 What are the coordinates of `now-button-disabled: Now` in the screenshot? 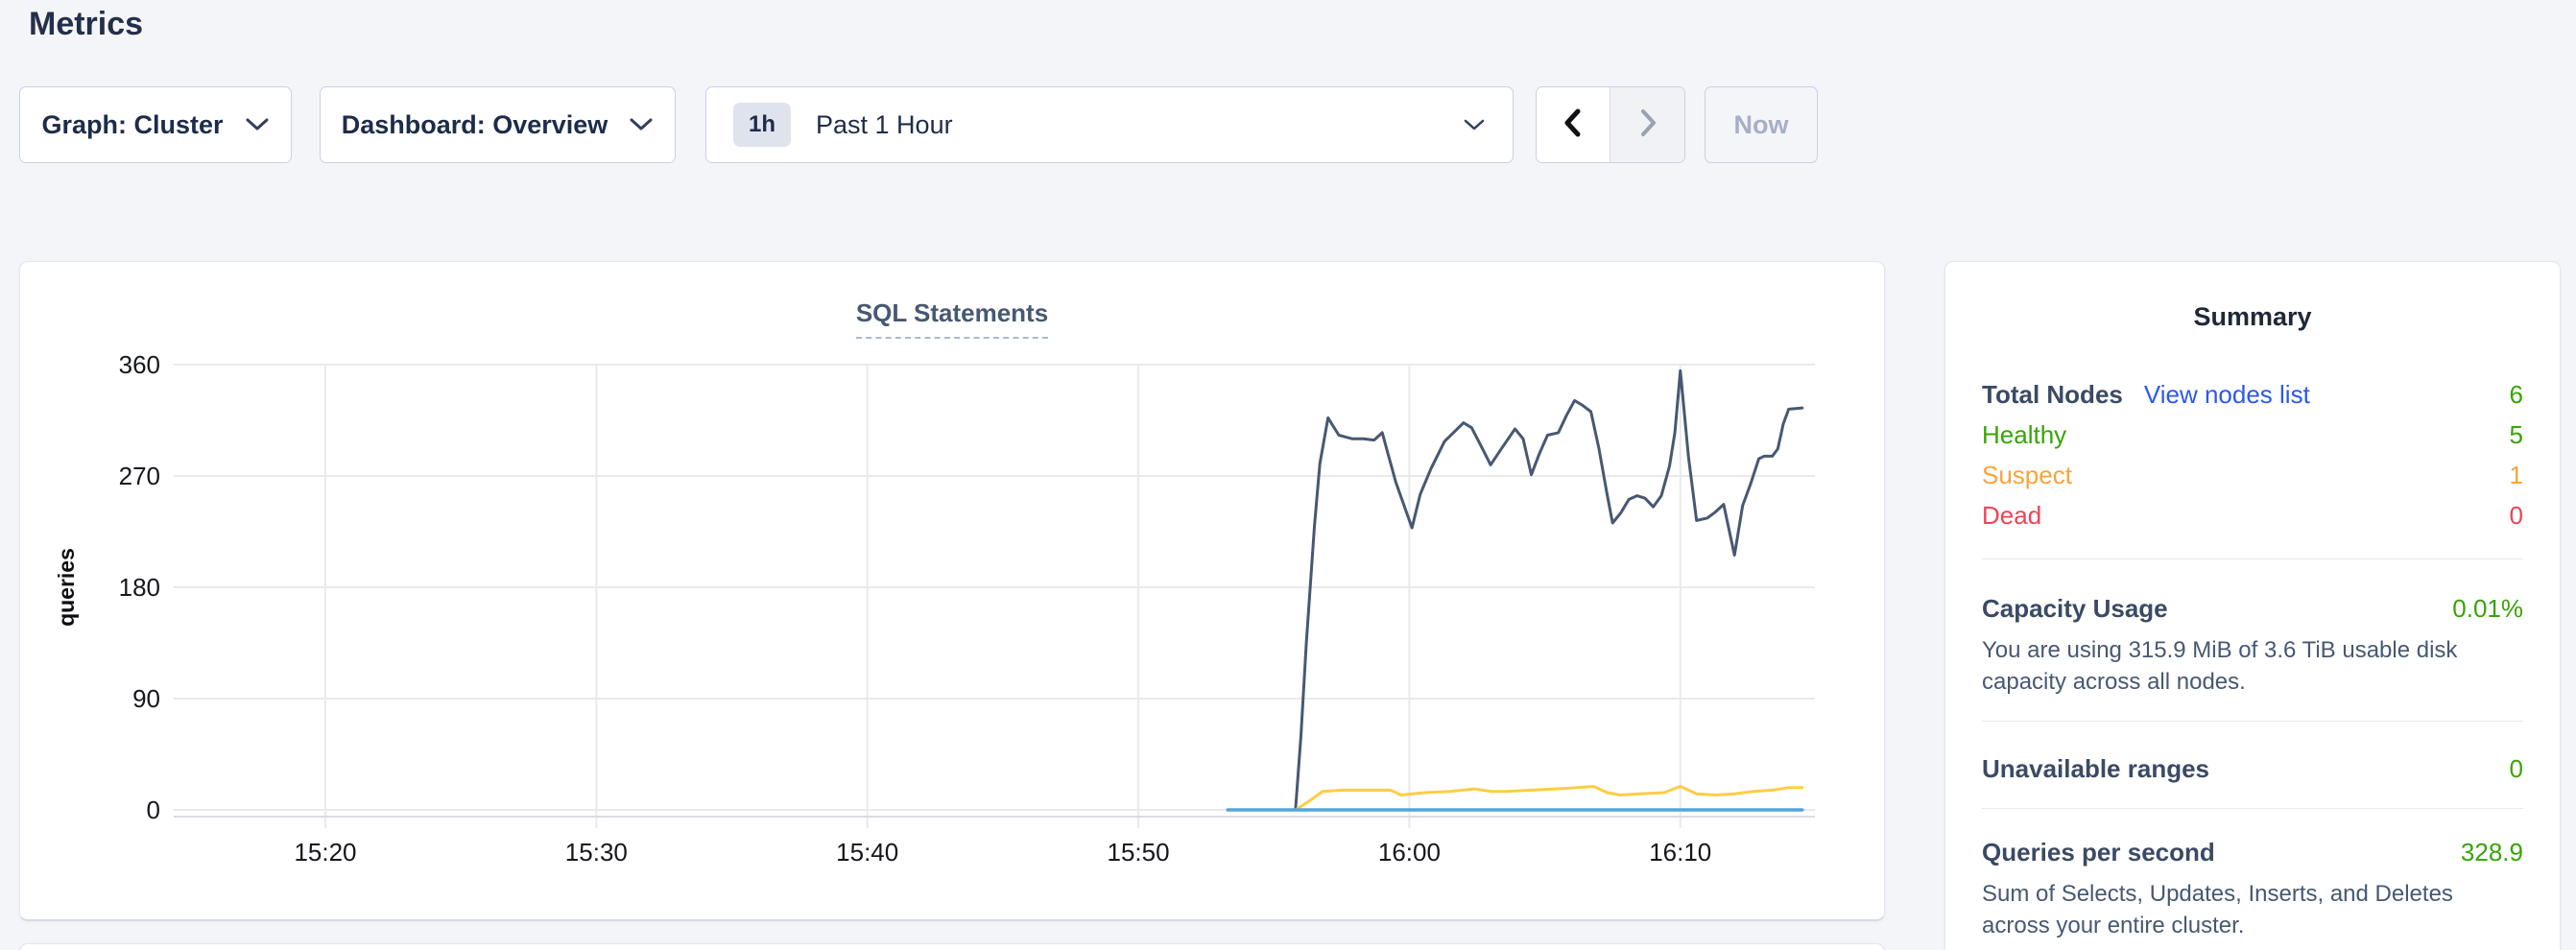 It's located at (1761, 124).